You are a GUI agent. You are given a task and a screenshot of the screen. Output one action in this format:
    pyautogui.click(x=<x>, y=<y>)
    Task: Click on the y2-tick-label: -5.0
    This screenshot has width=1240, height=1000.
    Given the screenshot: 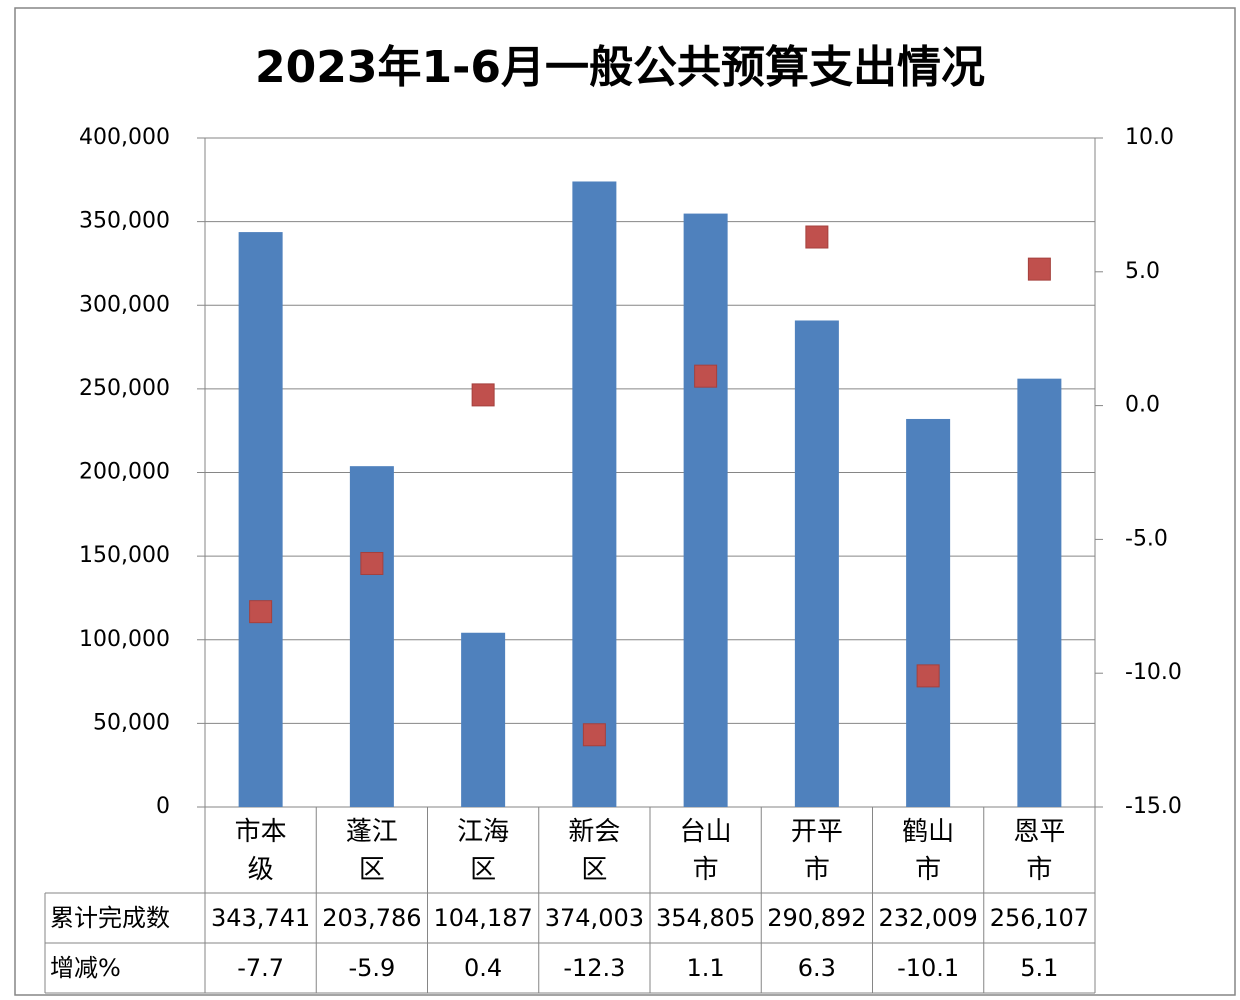 What is the action you would take?
    pyautogui.click(x=1146, y=538)
    